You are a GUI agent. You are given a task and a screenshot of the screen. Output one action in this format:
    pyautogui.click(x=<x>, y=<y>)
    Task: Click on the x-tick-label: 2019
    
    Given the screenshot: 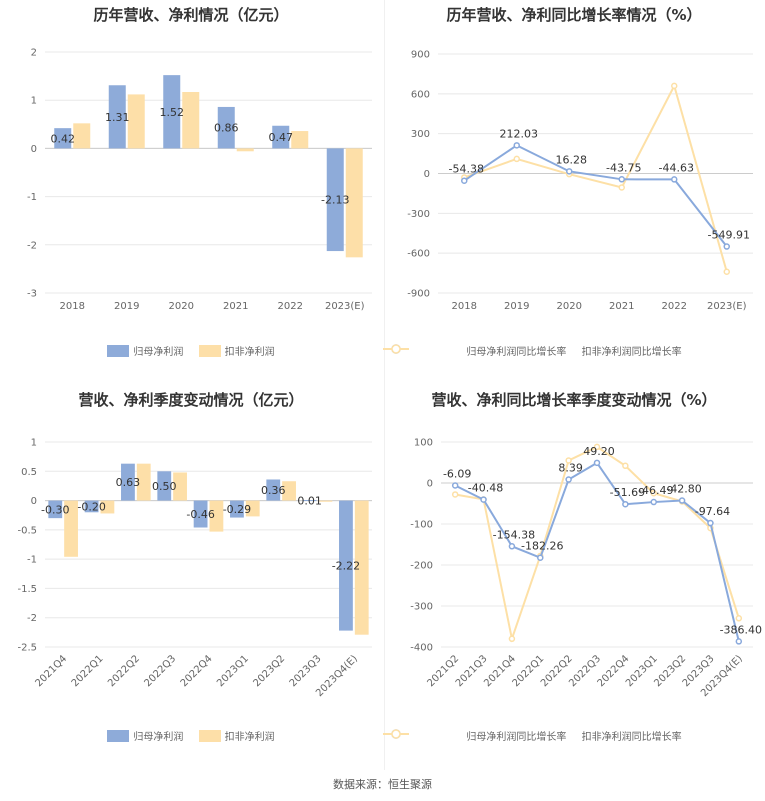 What is the action you would take?
    pyautogui.click(x=126, y=306)
    